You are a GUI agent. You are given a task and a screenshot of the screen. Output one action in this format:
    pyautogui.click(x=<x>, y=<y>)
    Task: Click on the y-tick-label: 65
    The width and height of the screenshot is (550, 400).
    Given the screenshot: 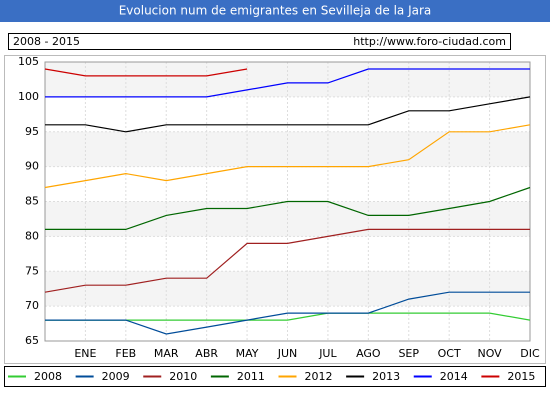 What is the action you would take?
    pyautogui.click(x=32, y=340)
    